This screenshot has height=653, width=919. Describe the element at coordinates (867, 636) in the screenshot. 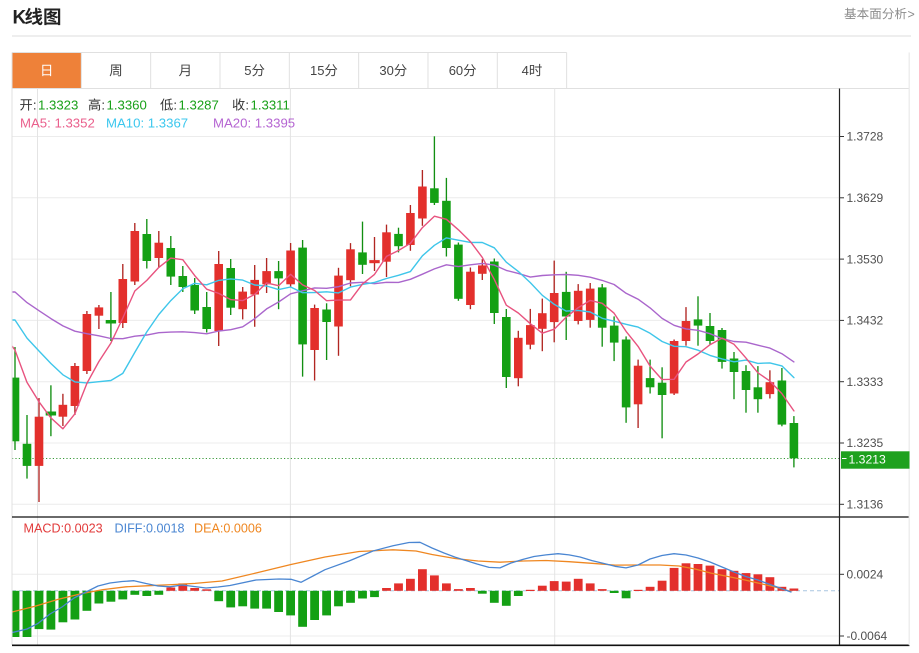

I see `svg-text: -0.0064` at that location.